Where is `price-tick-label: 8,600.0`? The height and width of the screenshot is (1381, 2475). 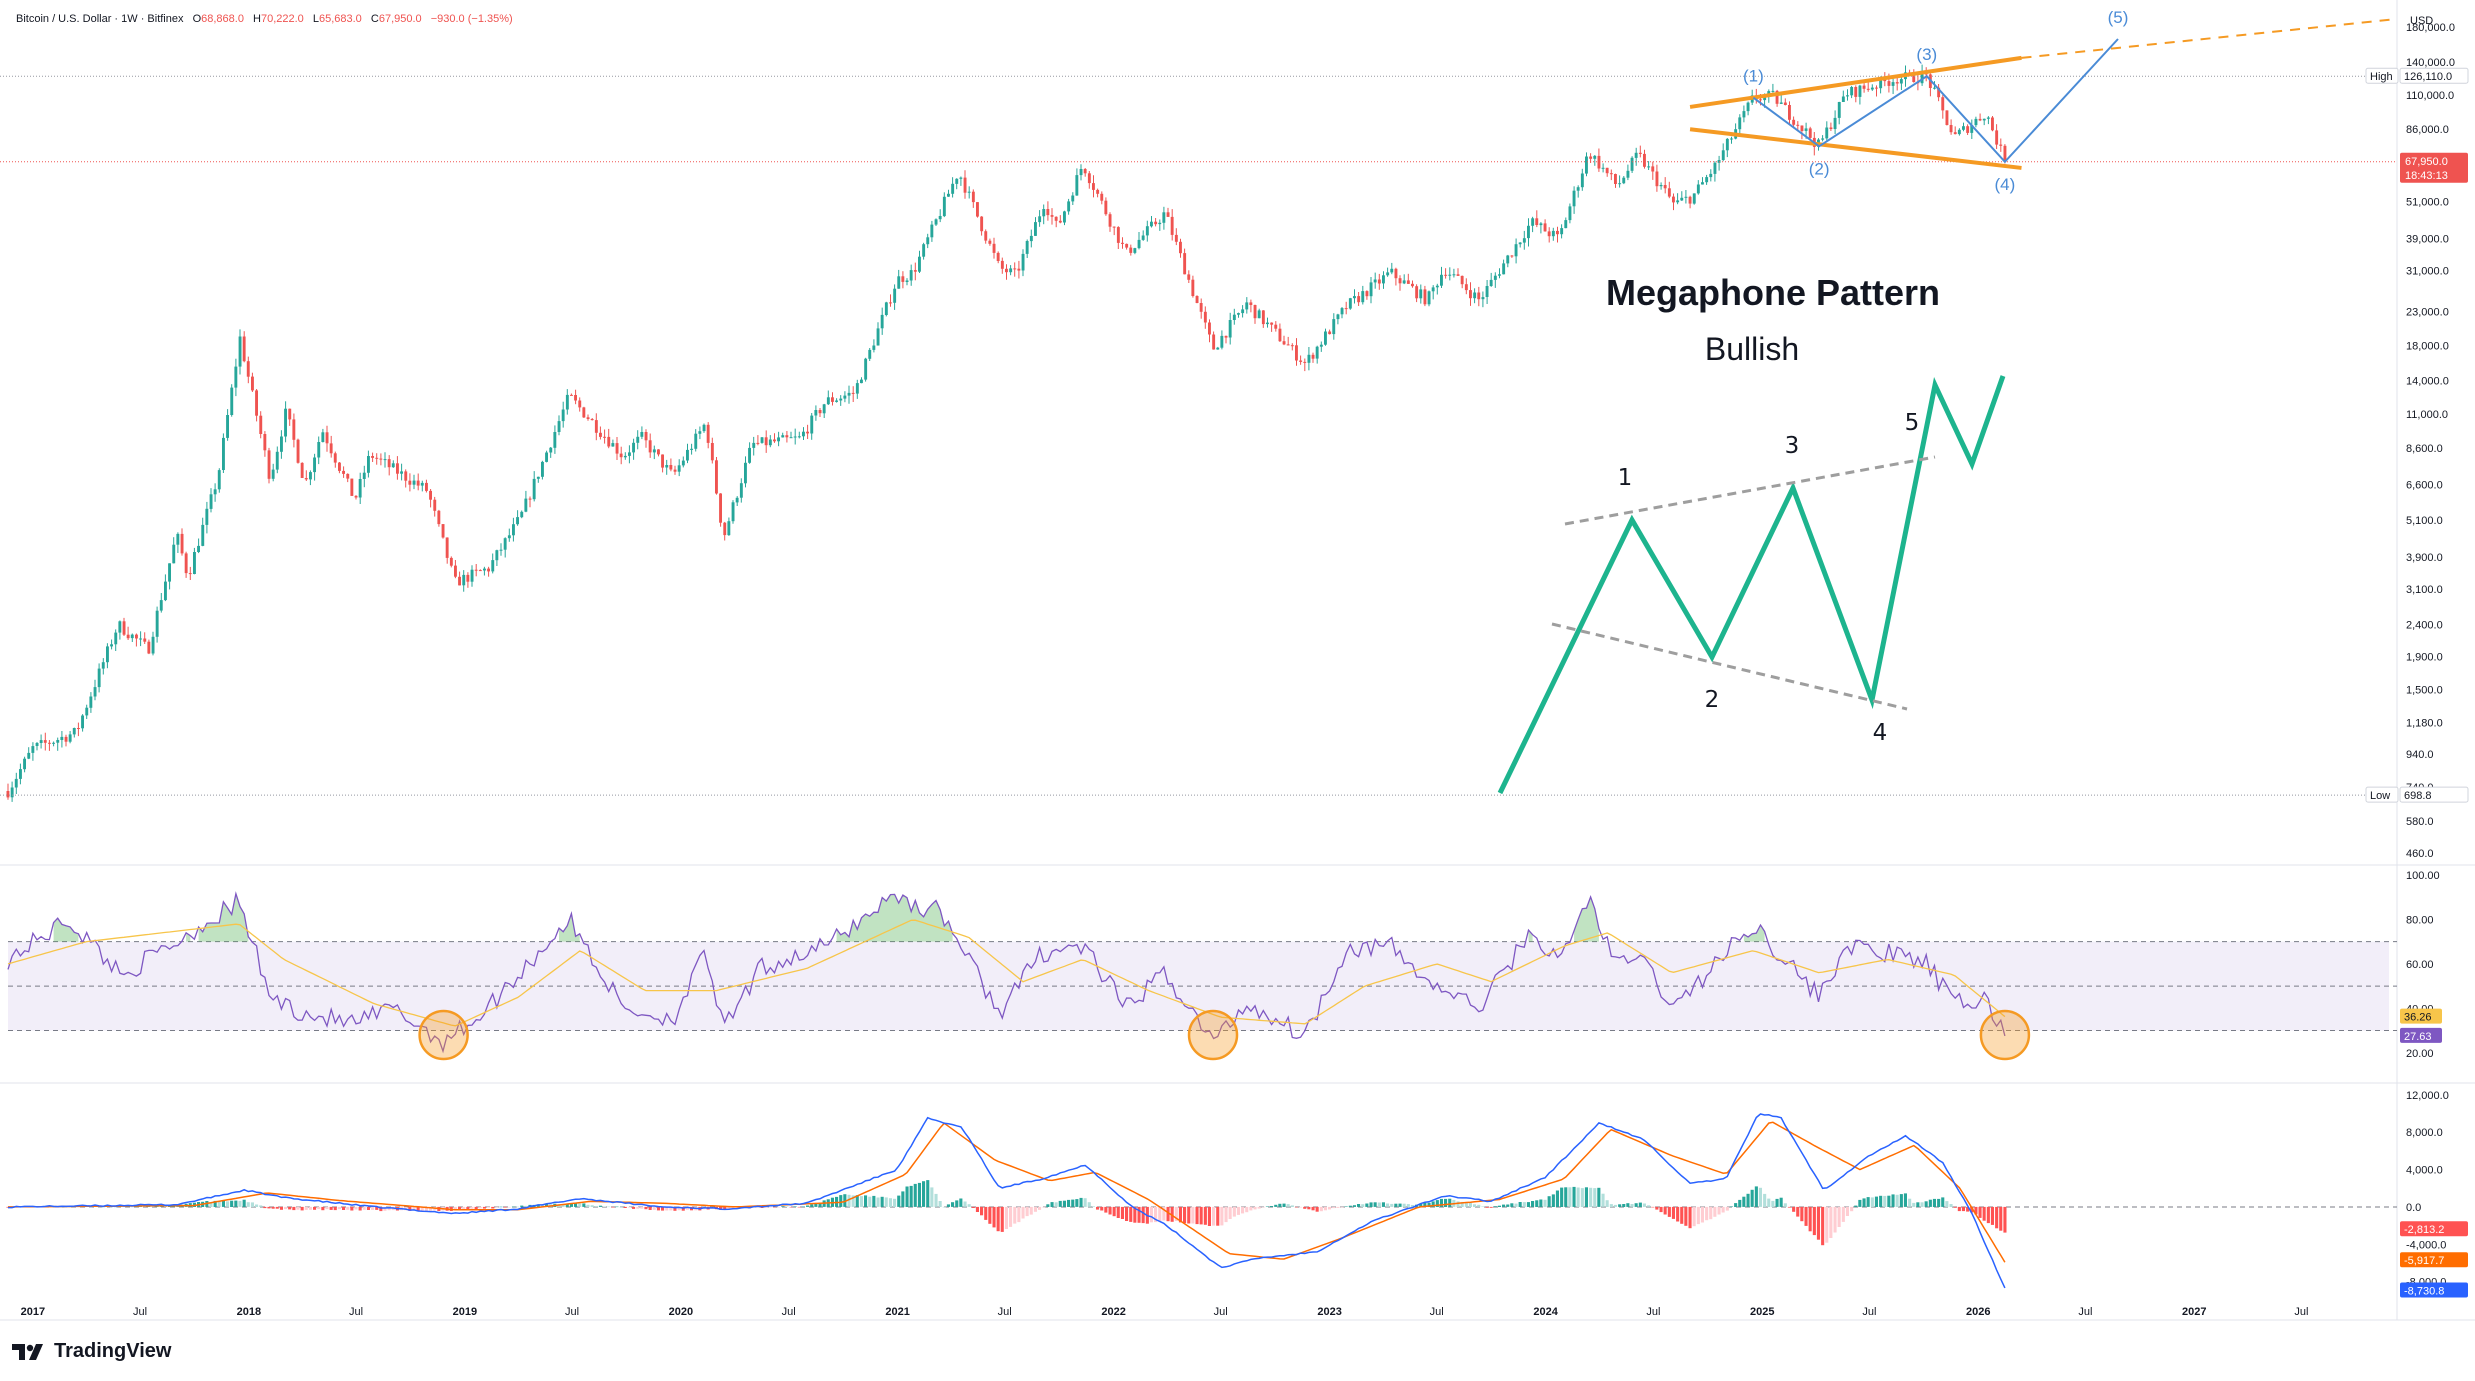 price-tick-label: 8,600.0 is located at coordinates (2424, 449).